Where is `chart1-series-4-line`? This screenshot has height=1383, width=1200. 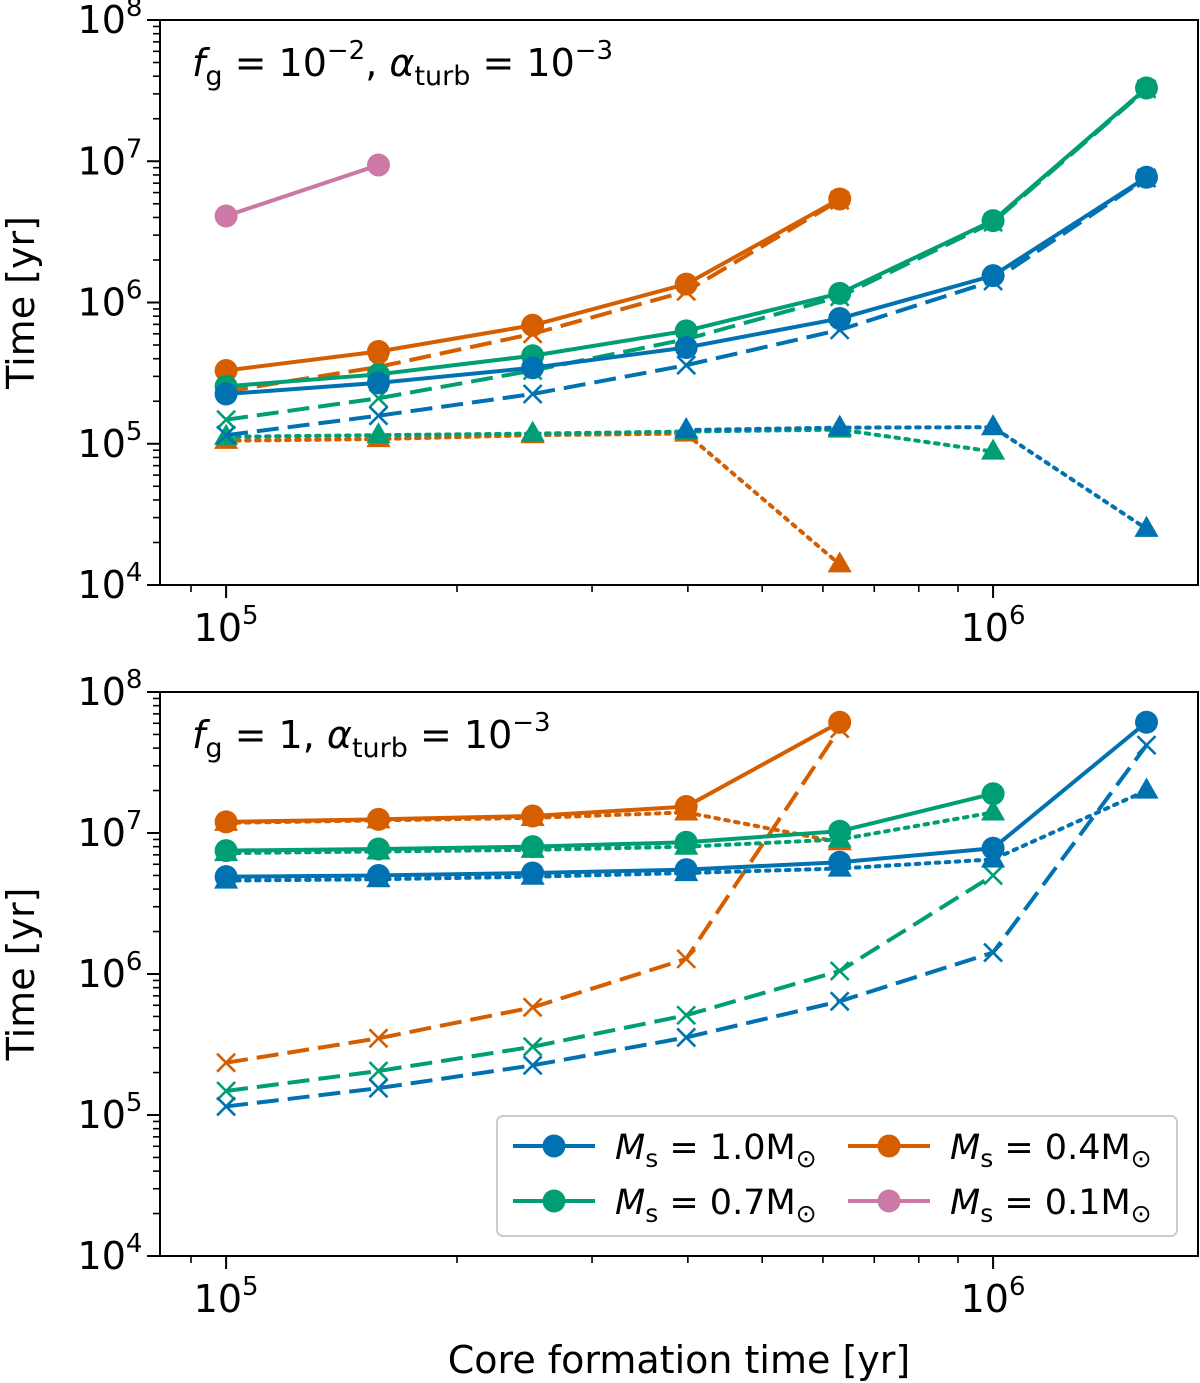
chart1-series-4-line is located at coordinates (610, 983).